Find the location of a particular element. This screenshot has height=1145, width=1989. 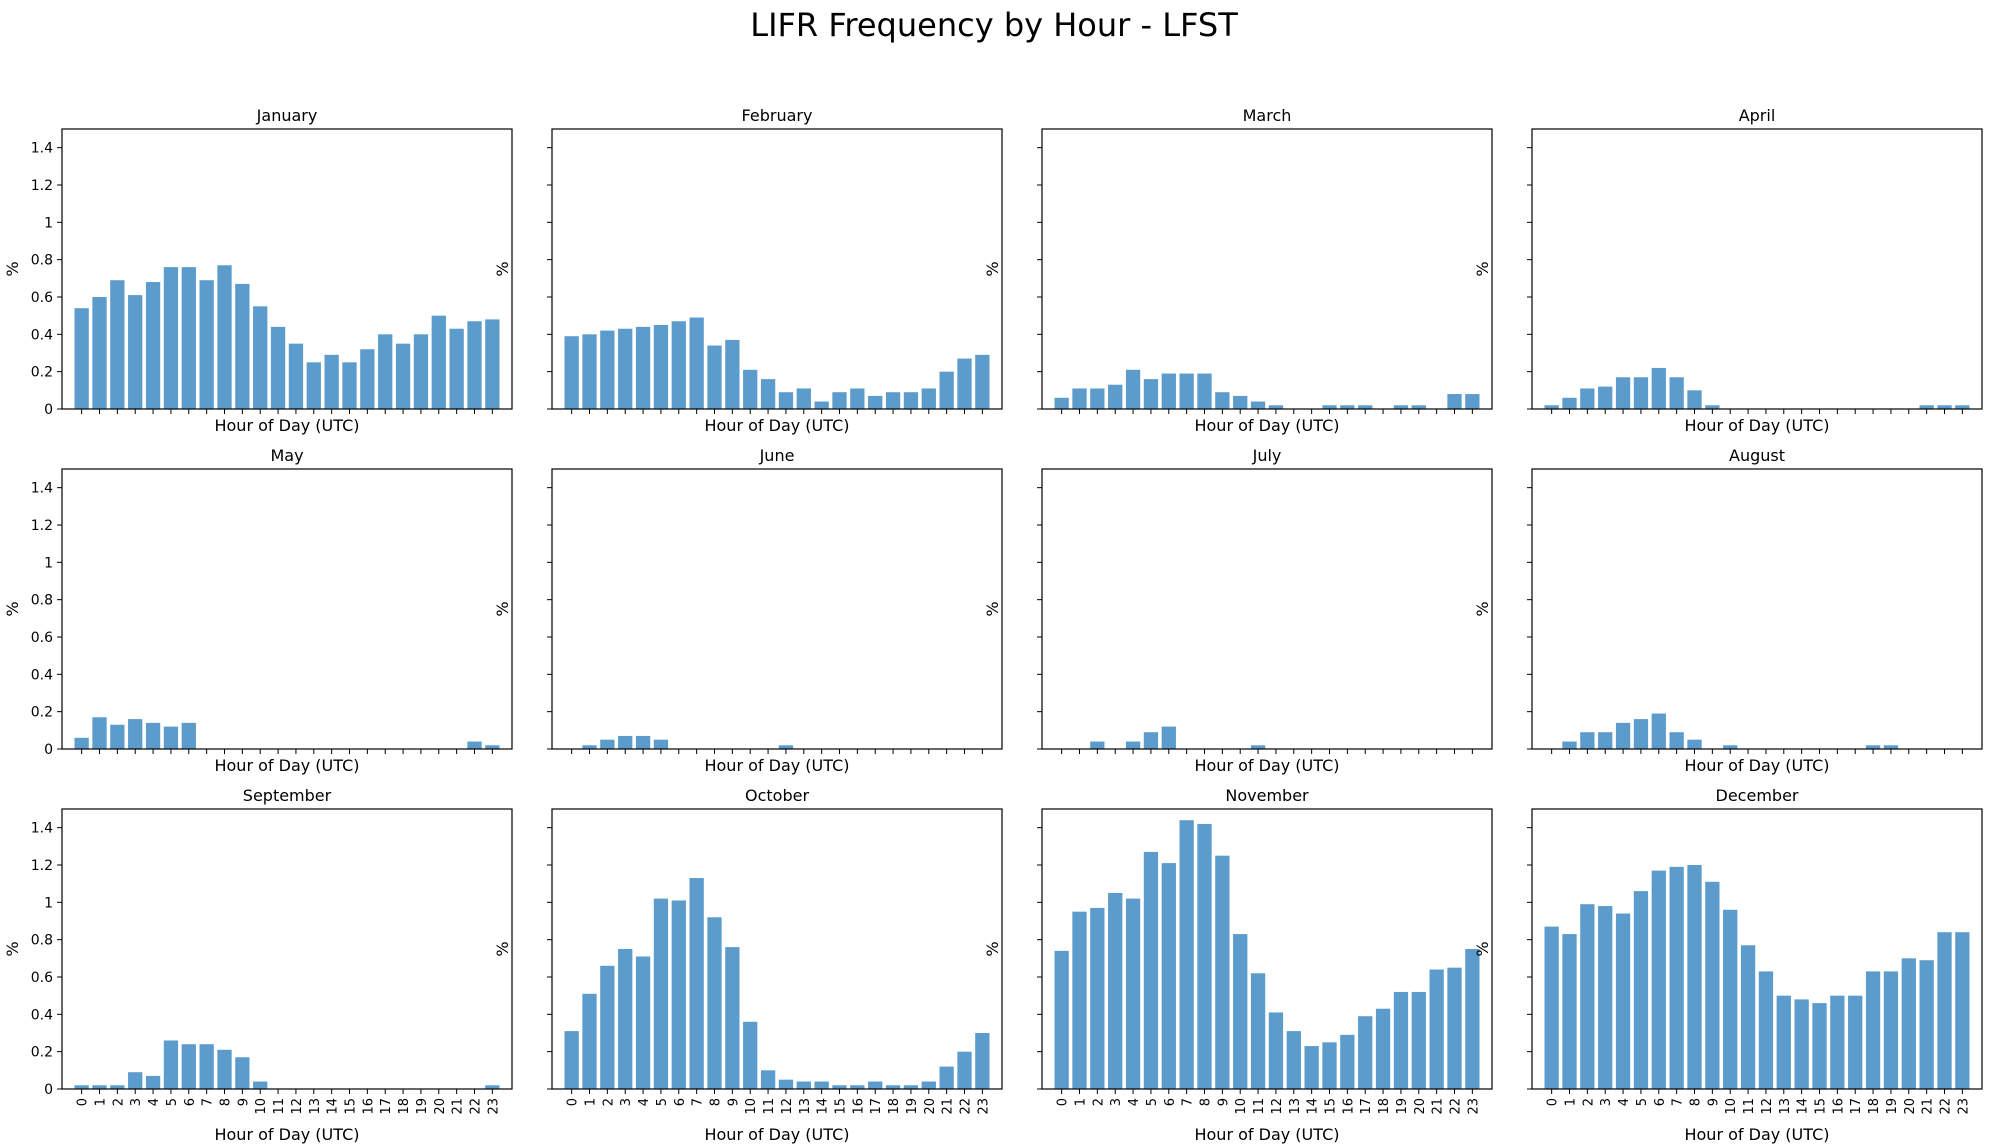

x-tick-label: 2 is located at coordinates (1588, 1102).